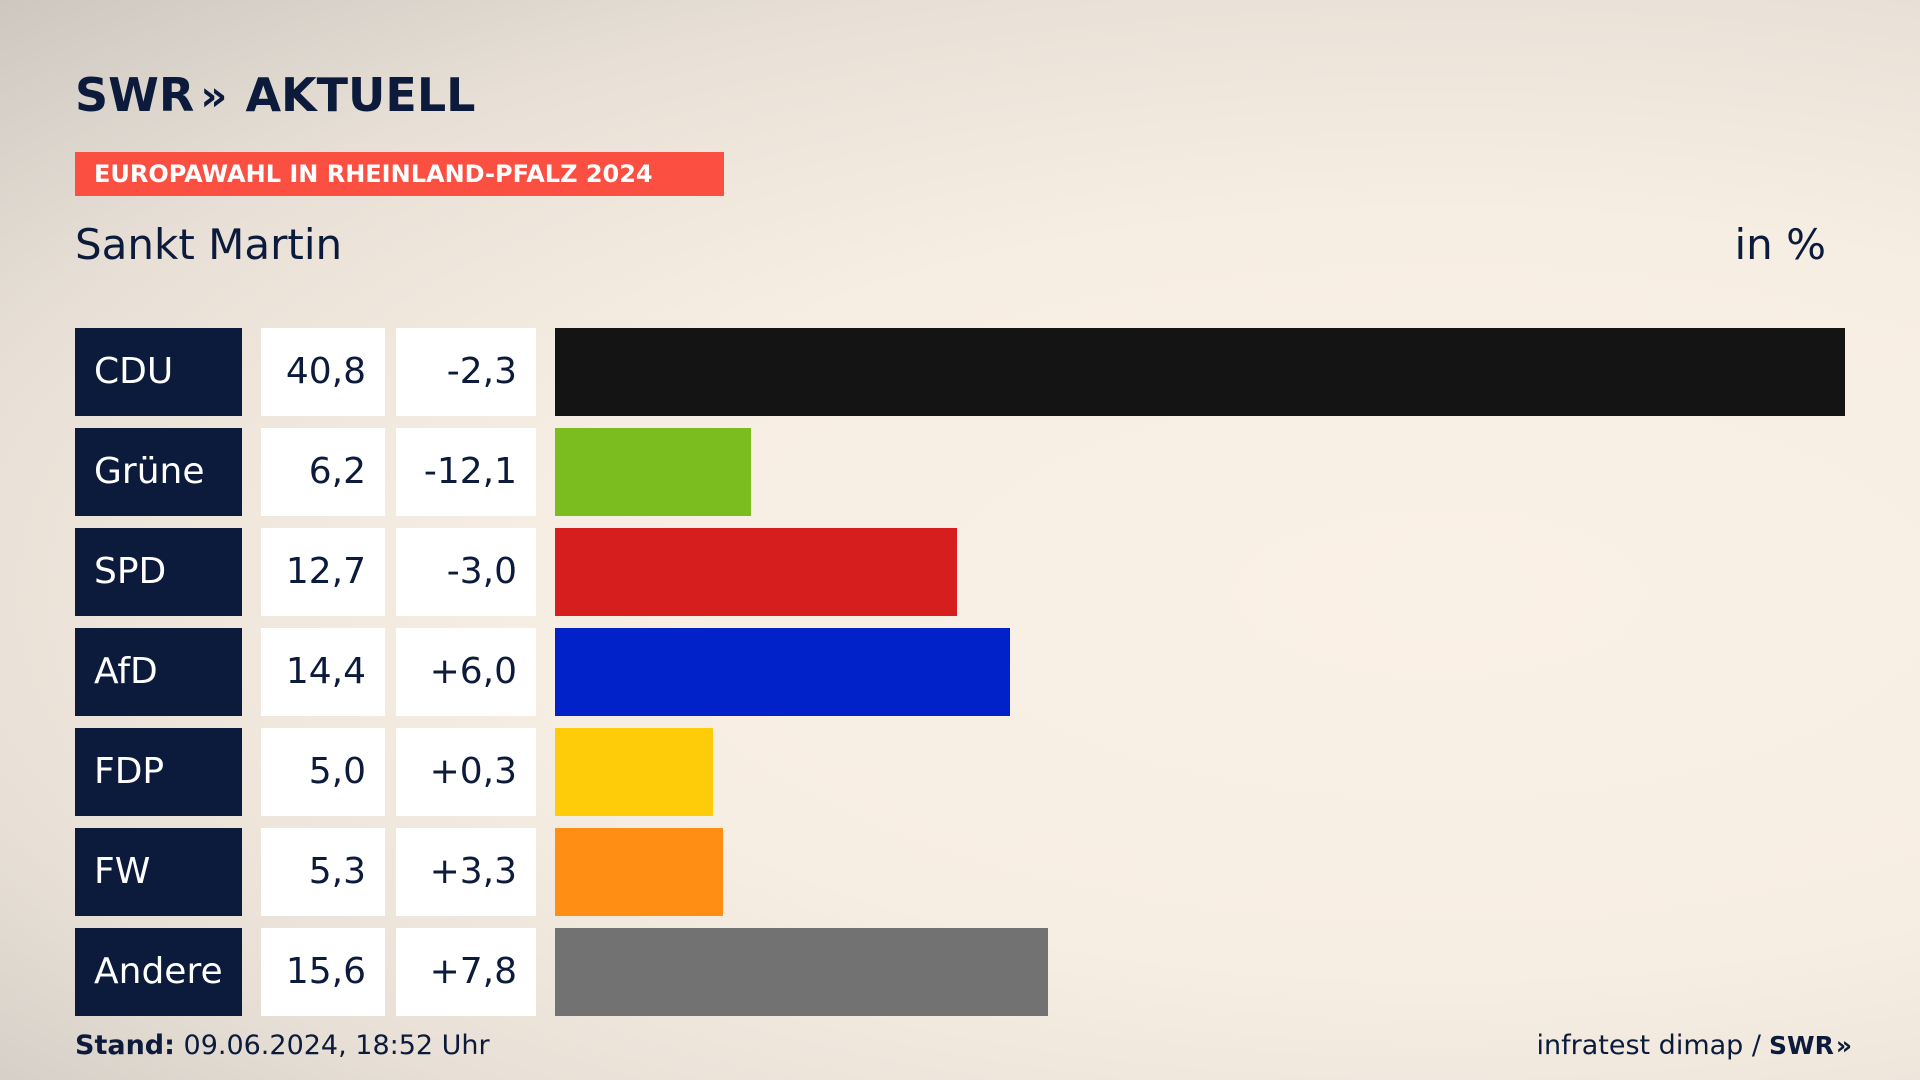  Describe the element at coordinates (323, 572) in the screenshot. I see `vote-share-value: 12,7` at that location.